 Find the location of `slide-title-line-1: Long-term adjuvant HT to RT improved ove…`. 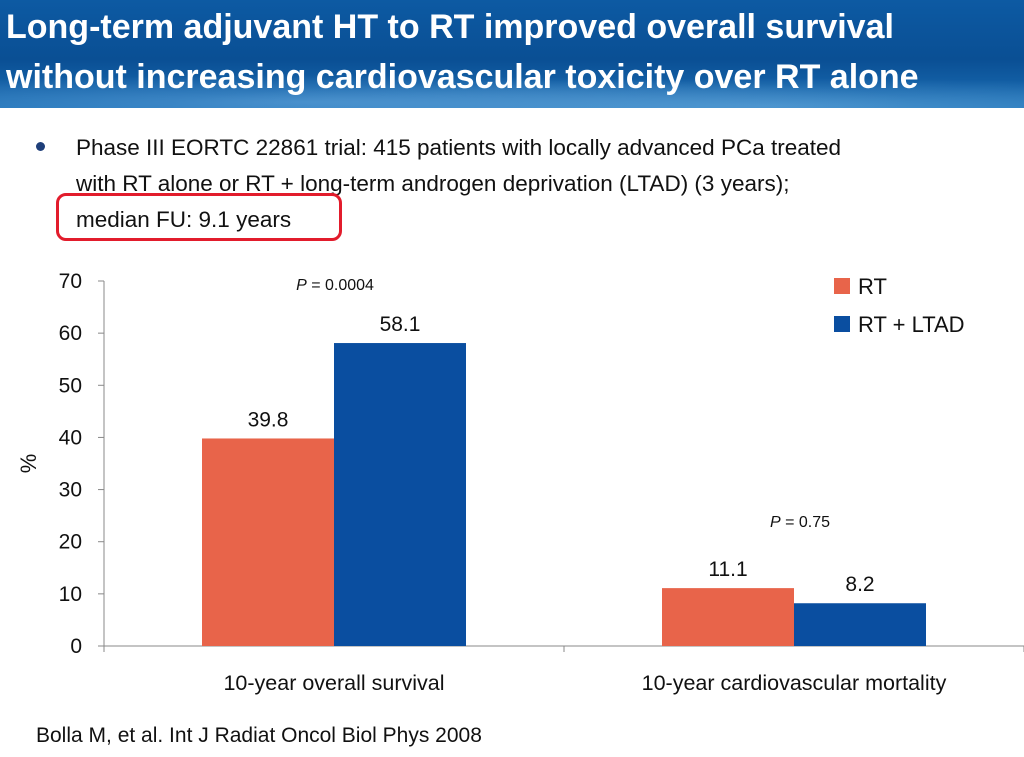

slide-title-line-1: Long-term adjuvant HT to RT improved ove… is located at coordinates (450, 27).